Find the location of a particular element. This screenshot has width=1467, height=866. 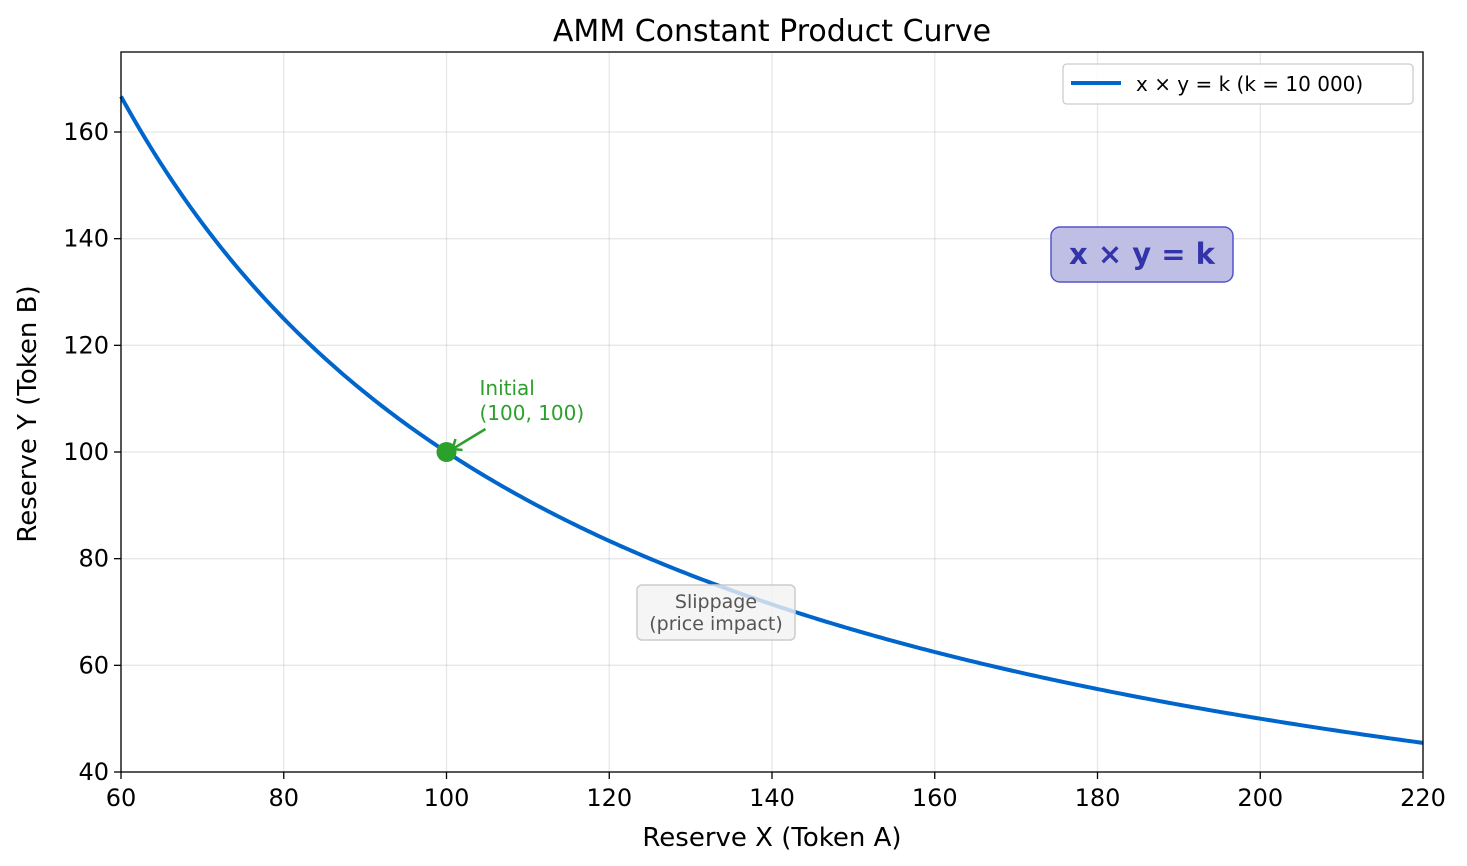

slippage-label: Slippage is located at coordinates (716, 602).